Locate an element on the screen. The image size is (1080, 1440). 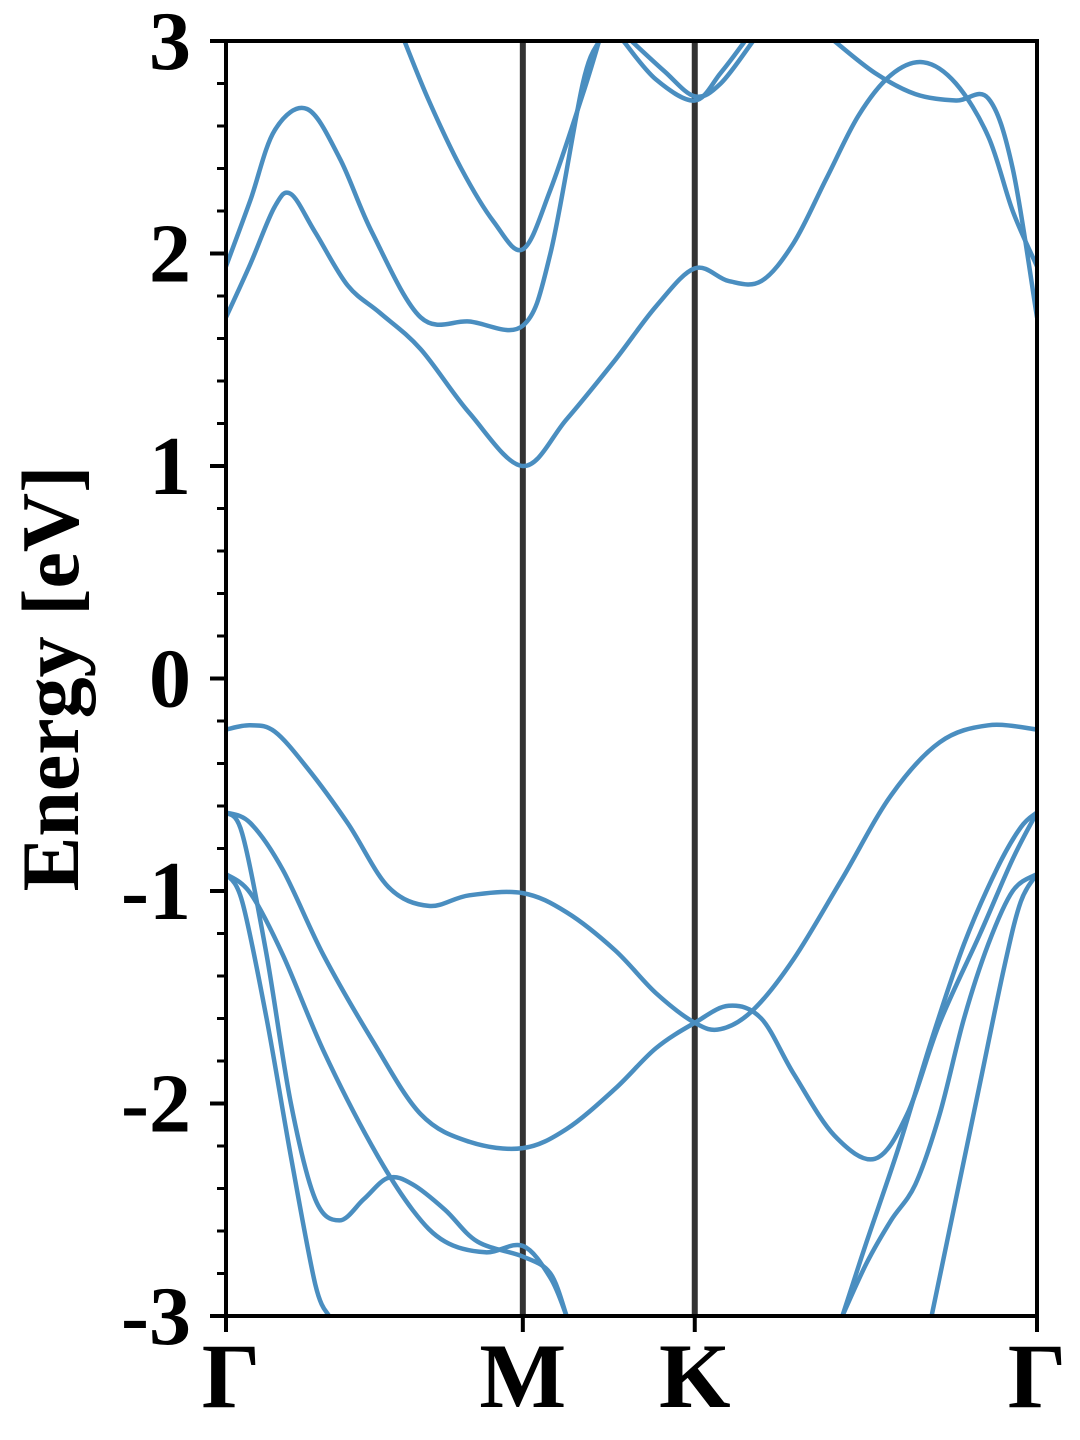
y-tick-label: 2 is located at coordinates (170, 254).